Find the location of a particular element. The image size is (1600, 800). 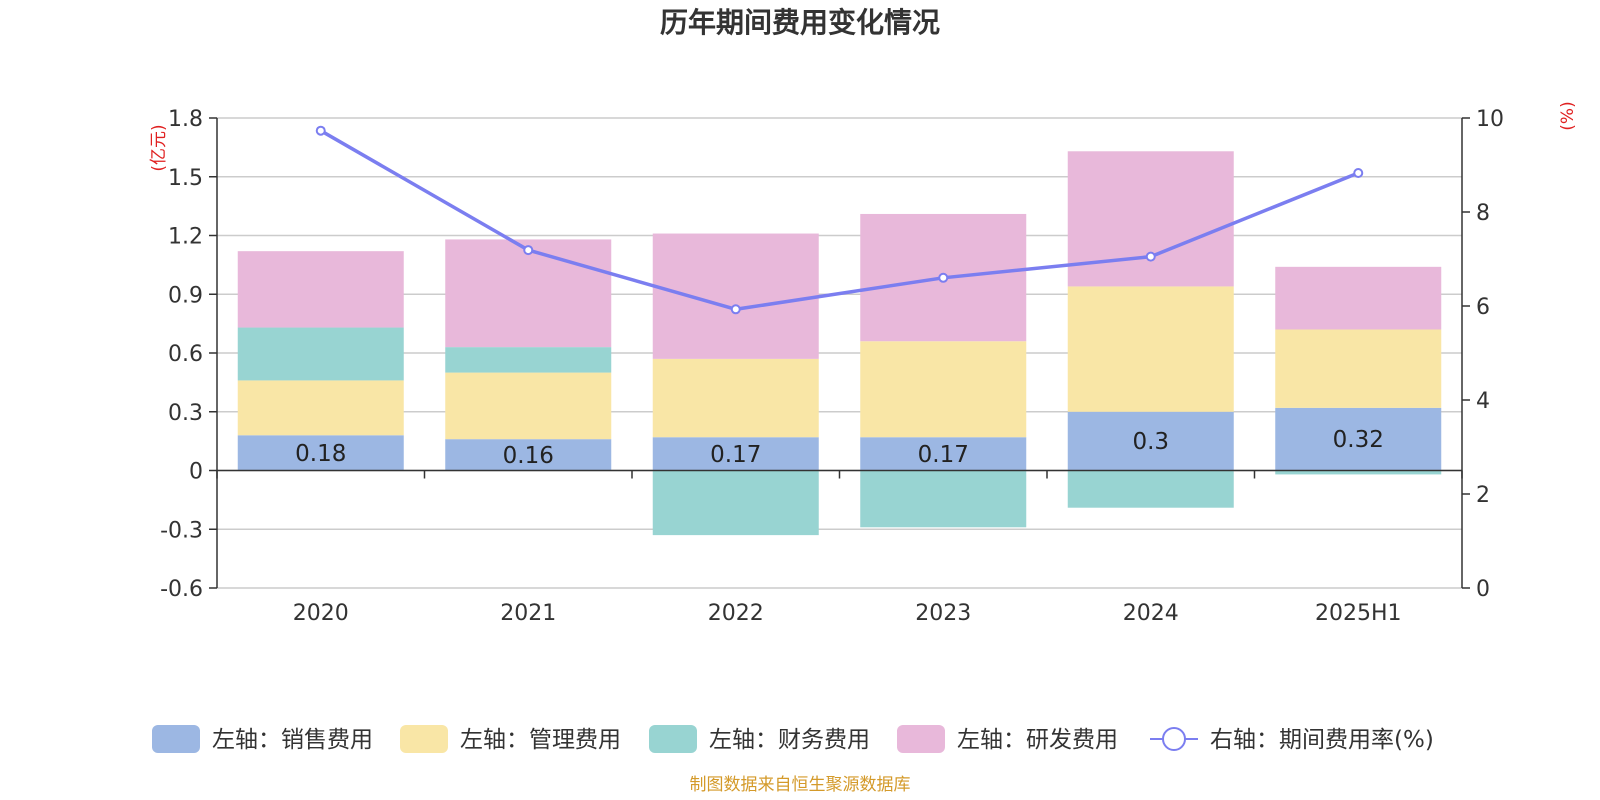

left-axis-unit: (亿元) is located at coordinates (159, 147).